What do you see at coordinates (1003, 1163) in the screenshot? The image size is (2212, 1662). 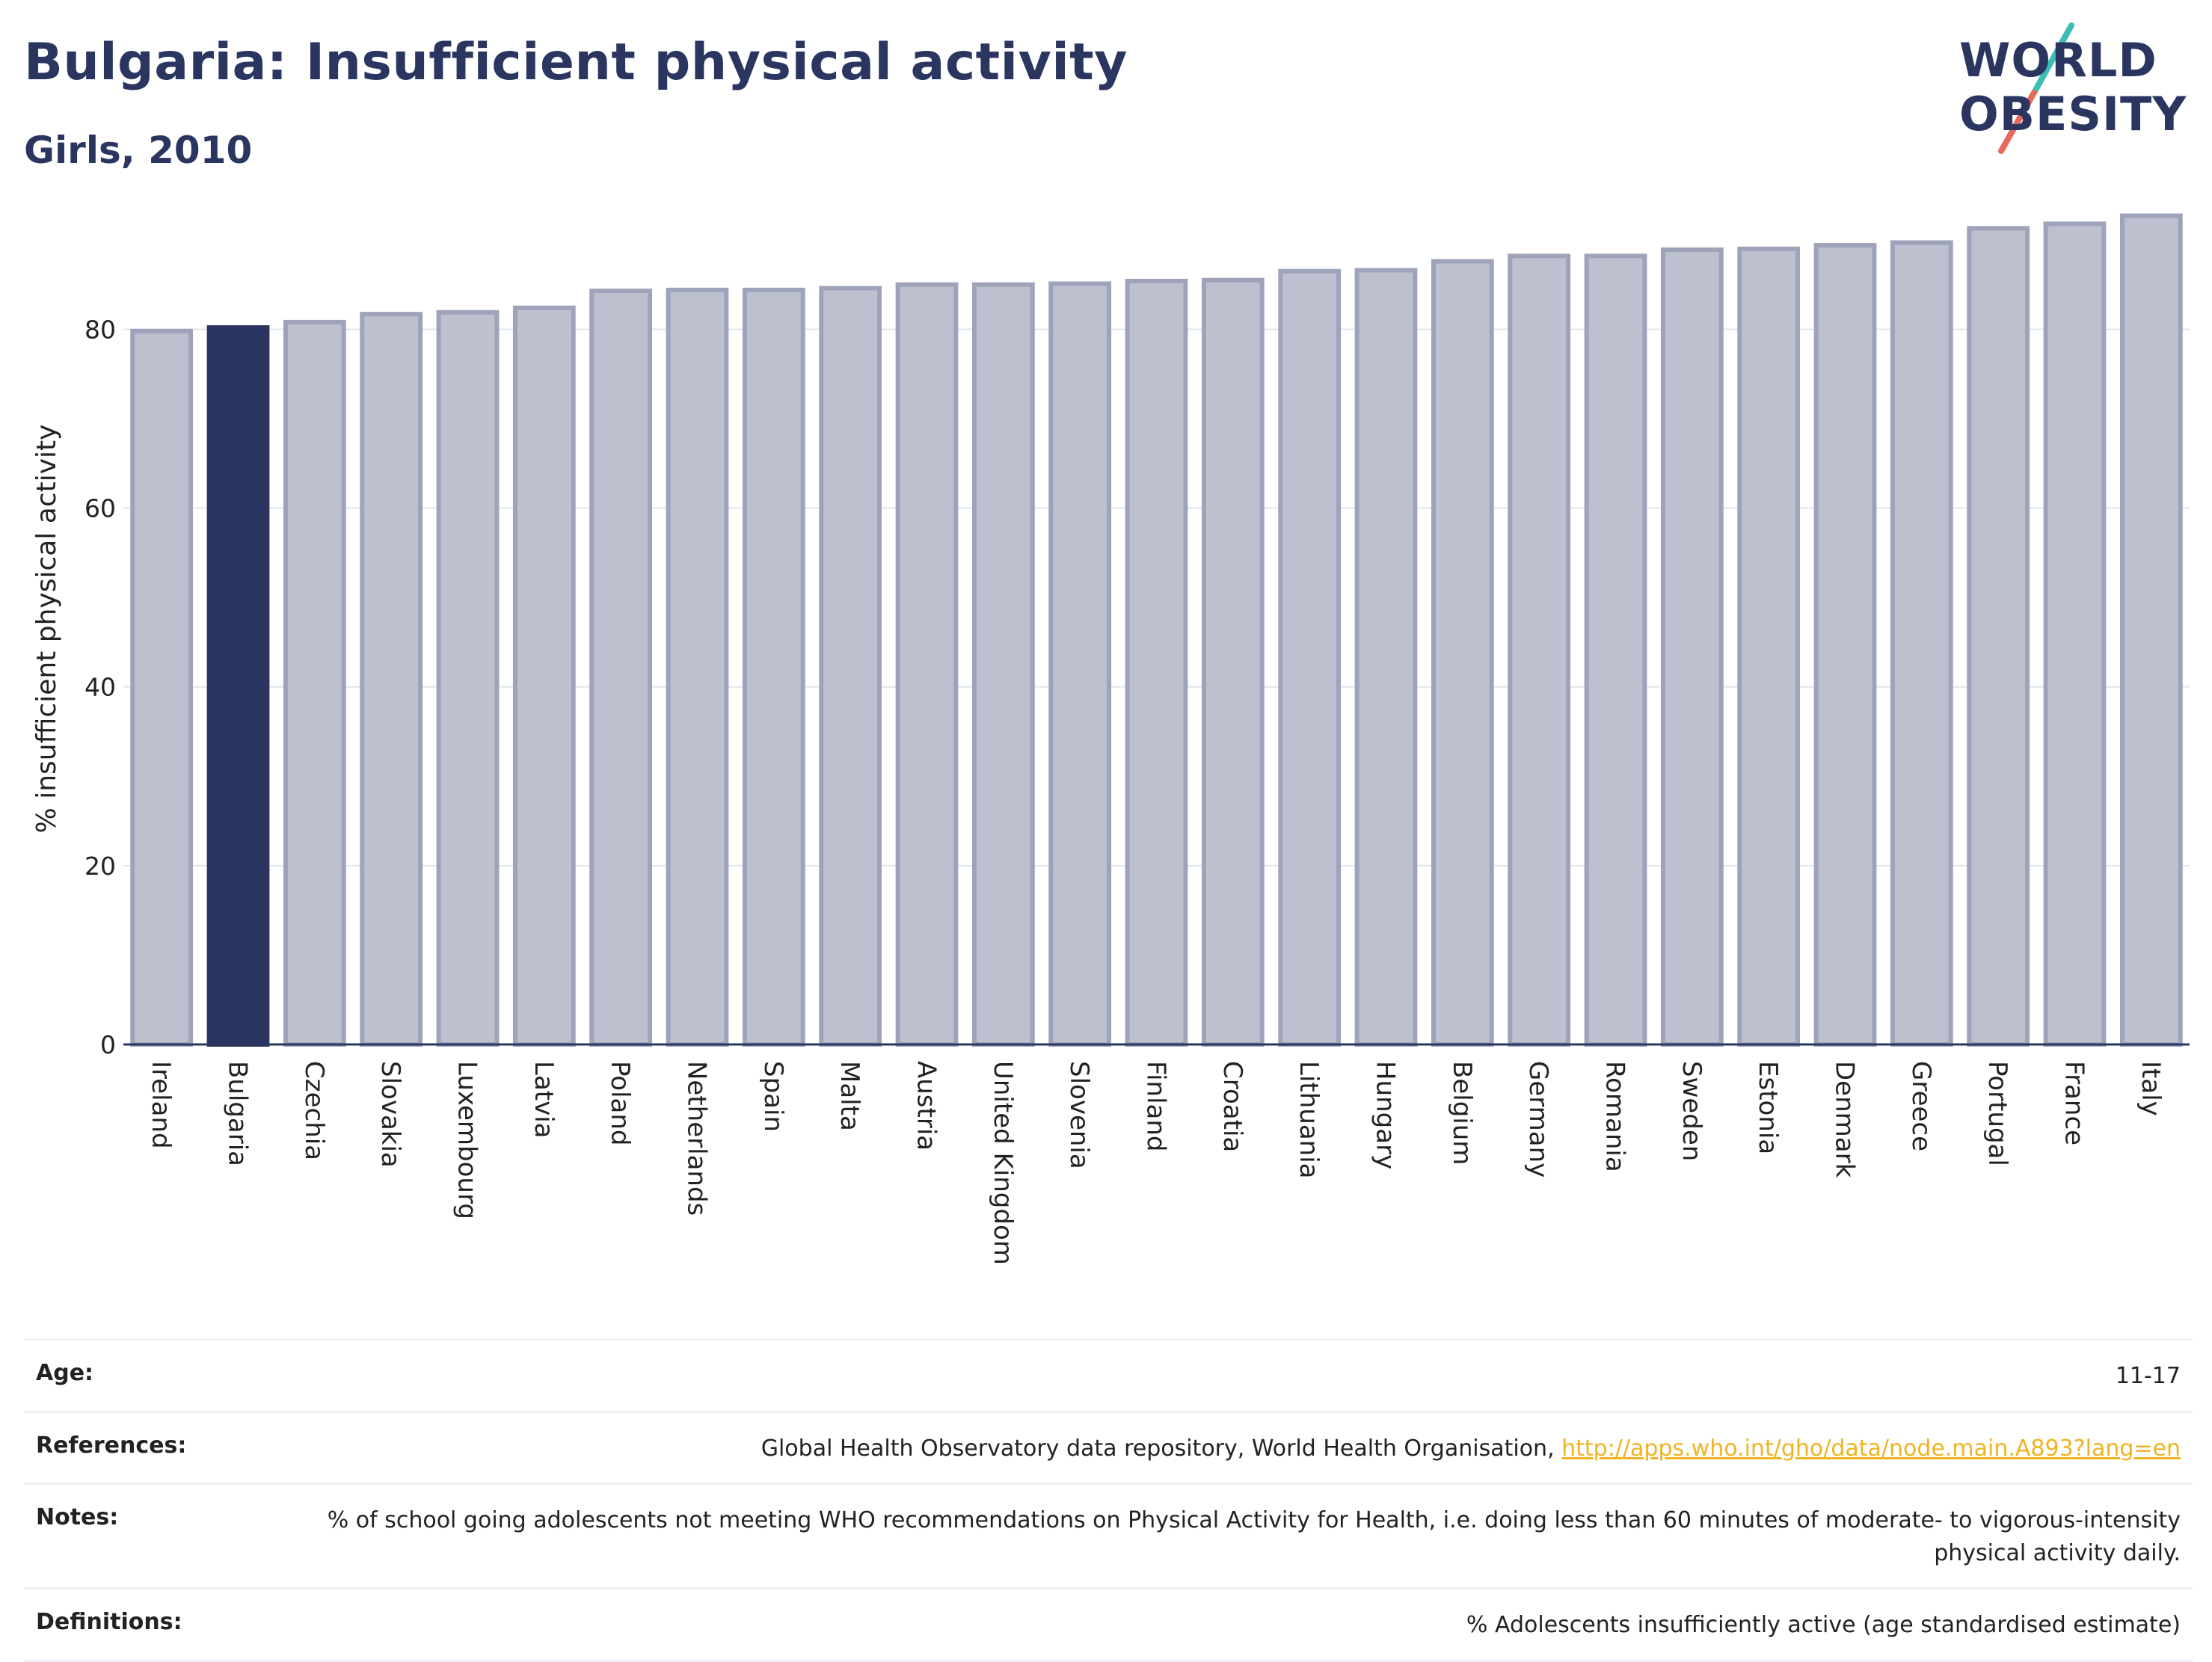 I see `x-tick-label: United Kingdom` at bounding box center [1003, 1163].